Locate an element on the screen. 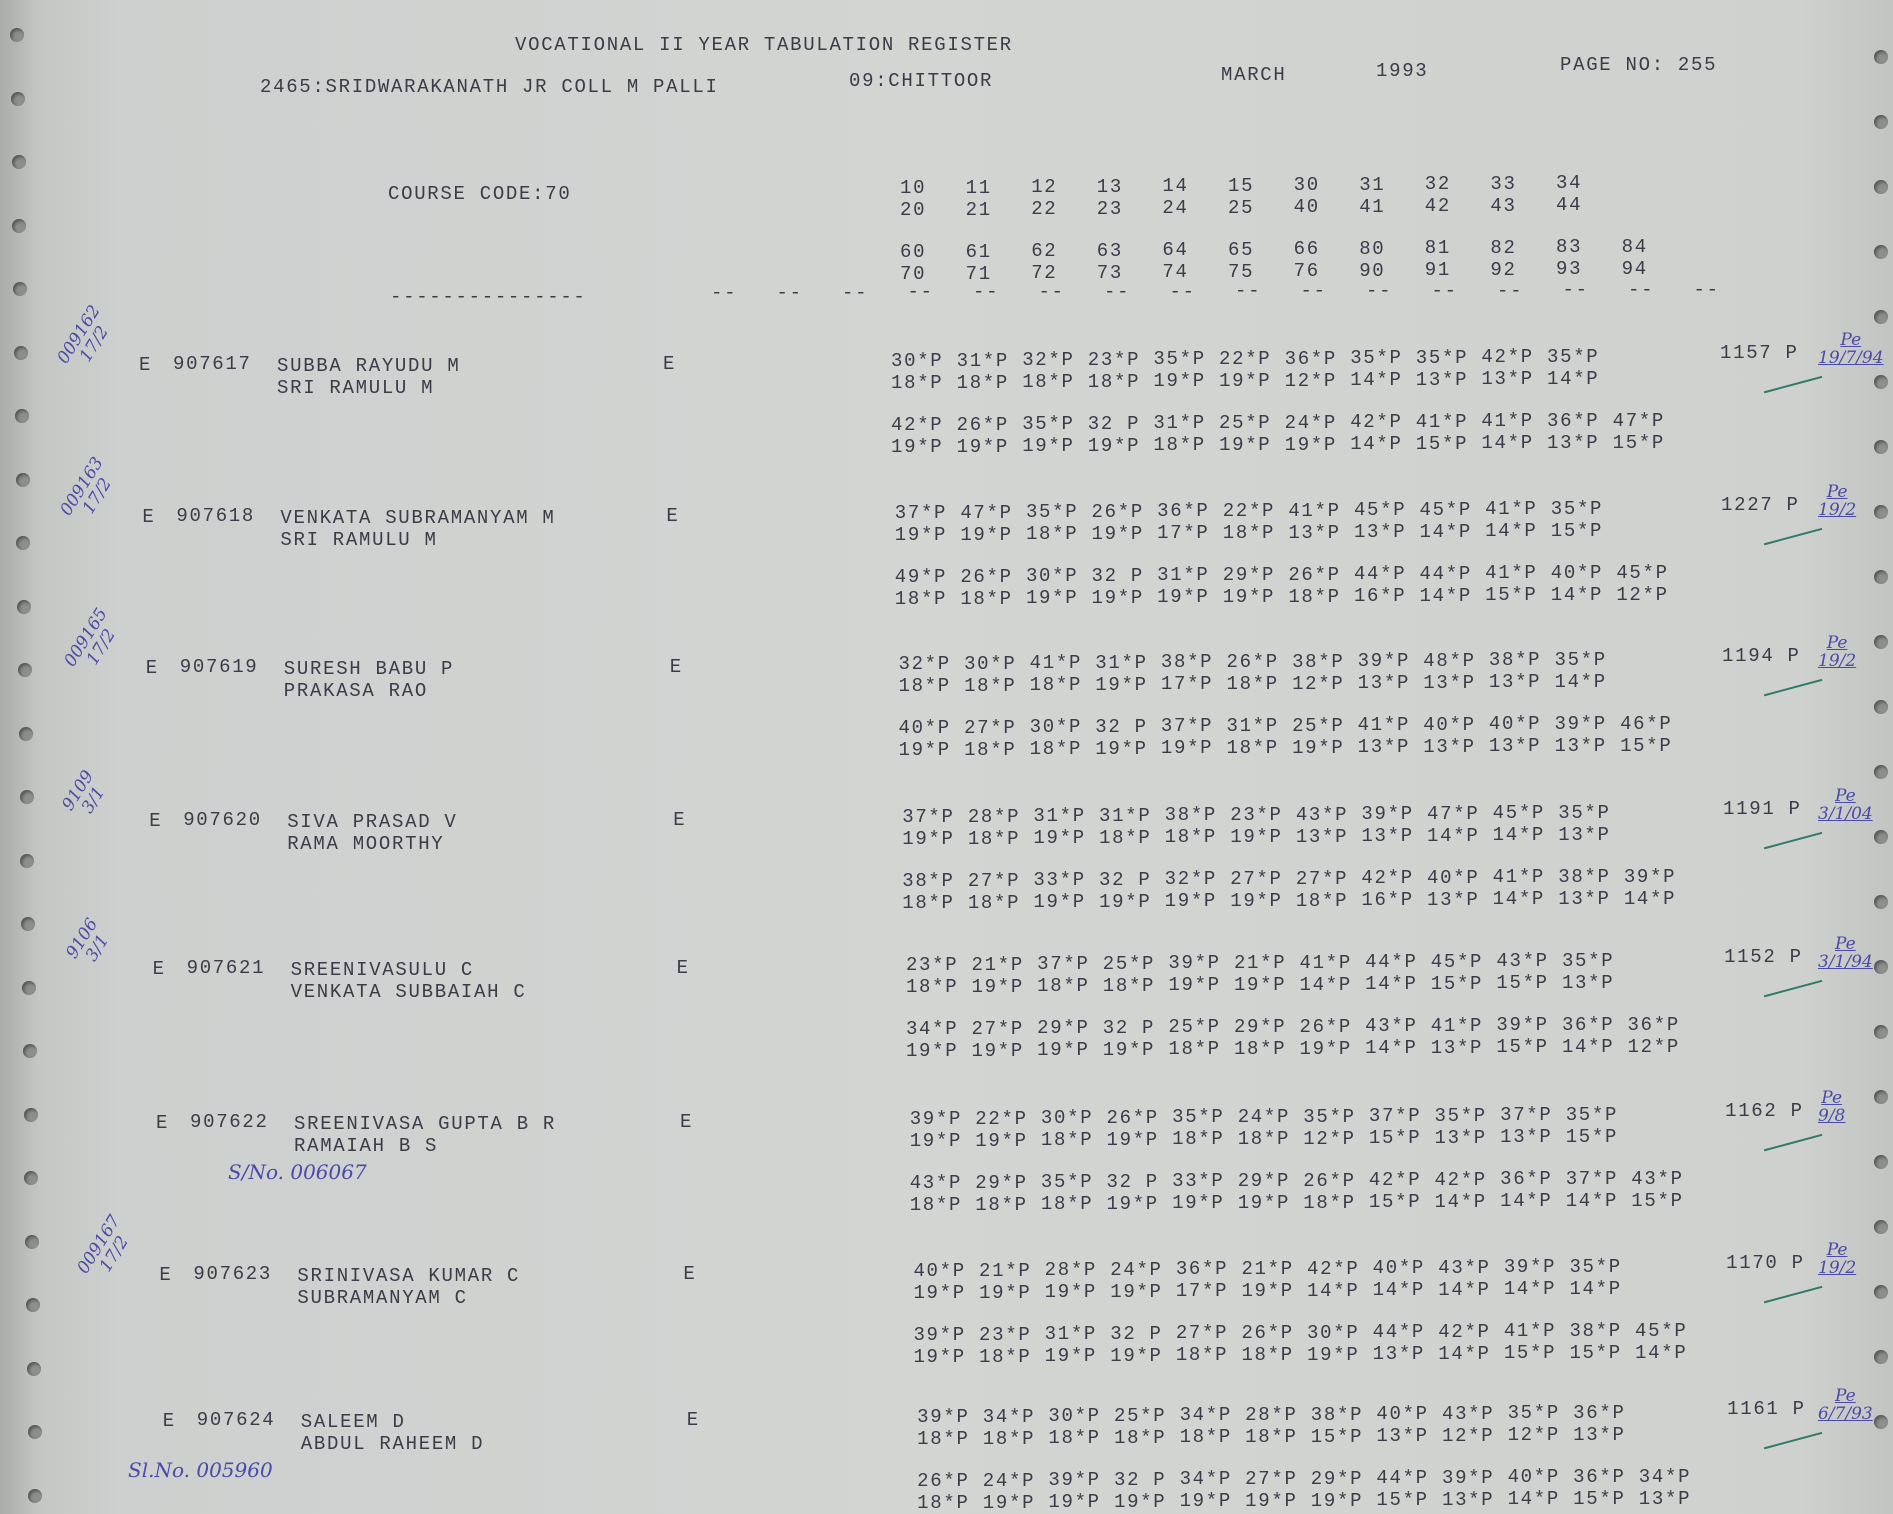 This screenshot has height=1514, width=1893. subject-mark: 30*P is located at coordinates (1052, 576).